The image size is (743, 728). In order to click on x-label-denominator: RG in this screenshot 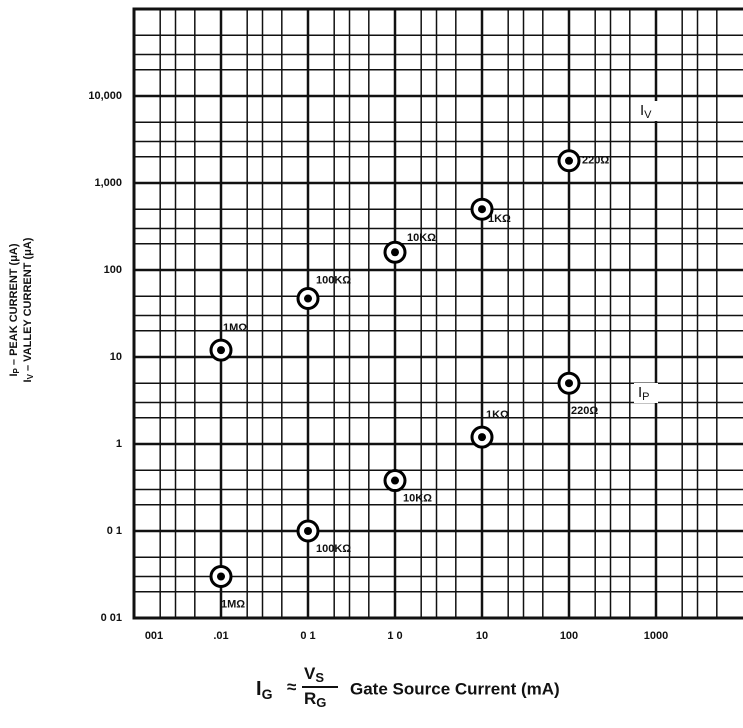, I will do `click(315, 699)`.